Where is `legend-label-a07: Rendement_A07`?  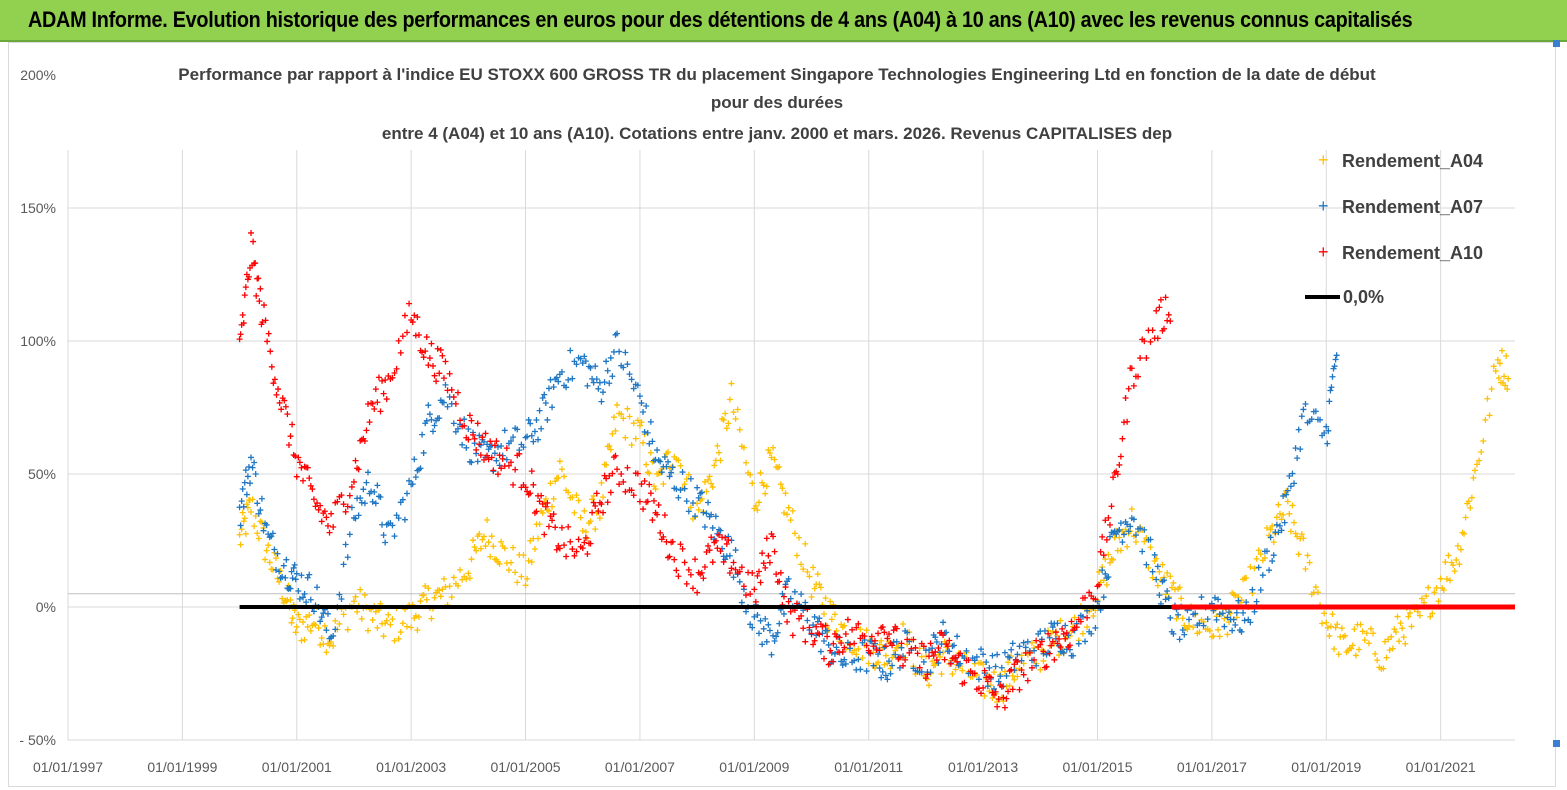
legend-label-a07: Rendement_A07 is located at coordinates (1412, 207).